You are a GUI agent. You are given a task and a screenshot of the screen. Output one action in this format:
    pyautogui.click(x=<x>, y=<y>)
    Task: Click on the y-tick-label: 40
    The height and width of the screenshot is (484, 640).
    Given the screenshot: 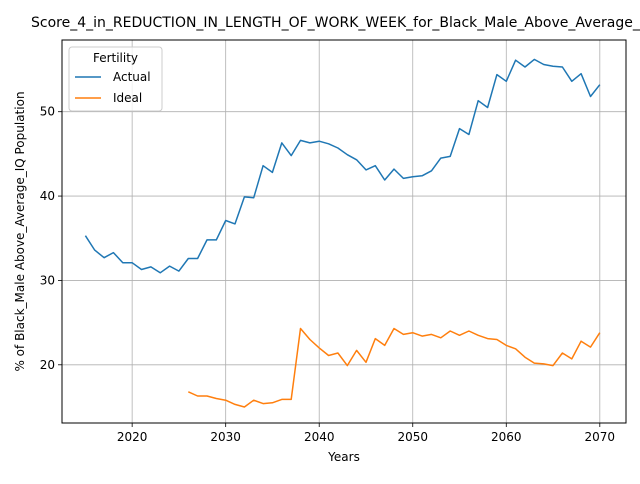 What is the action you would take?
    pyautogui.click(x=47, y=196)
    